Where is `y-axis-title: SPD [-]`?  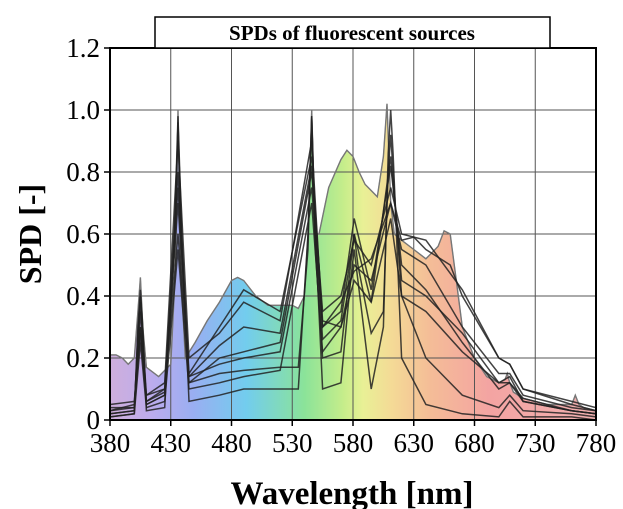
y-axis-title: SPD [-] is located at coordinates (30, 234).